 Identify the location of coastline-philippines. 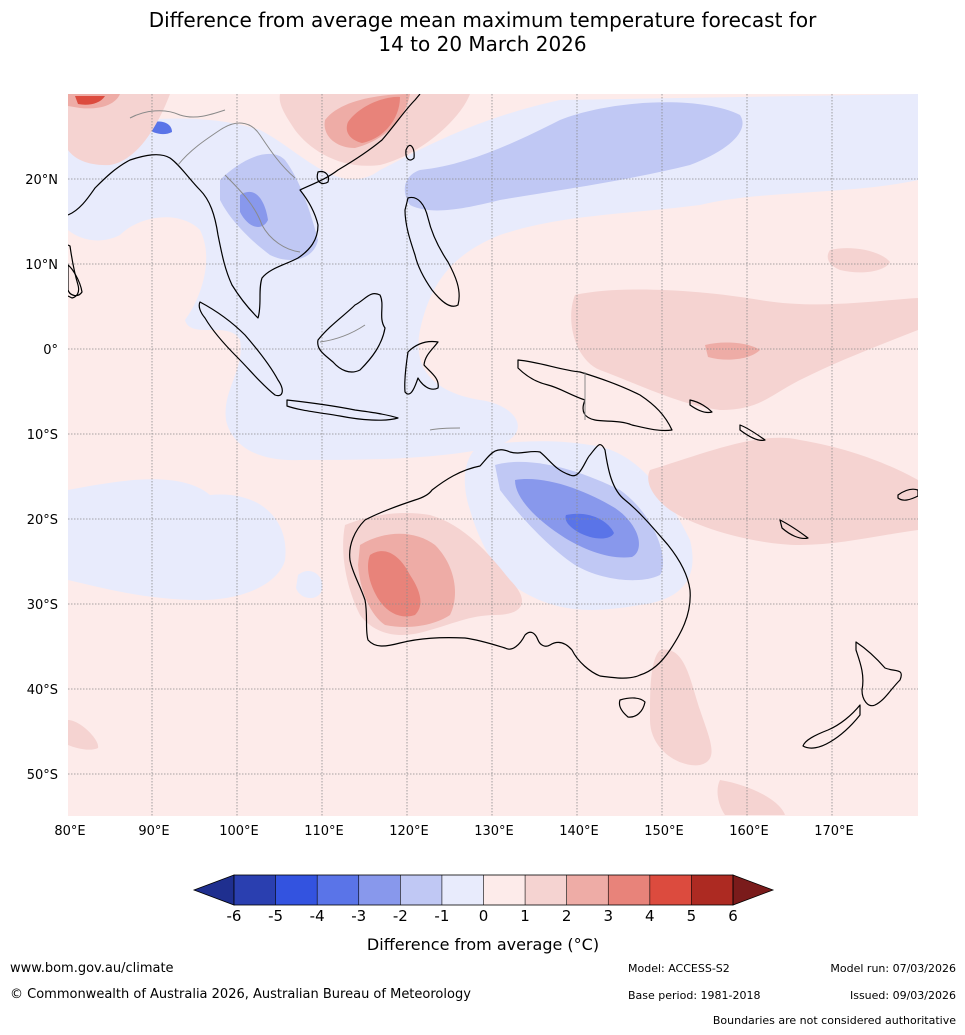
(432, 251).